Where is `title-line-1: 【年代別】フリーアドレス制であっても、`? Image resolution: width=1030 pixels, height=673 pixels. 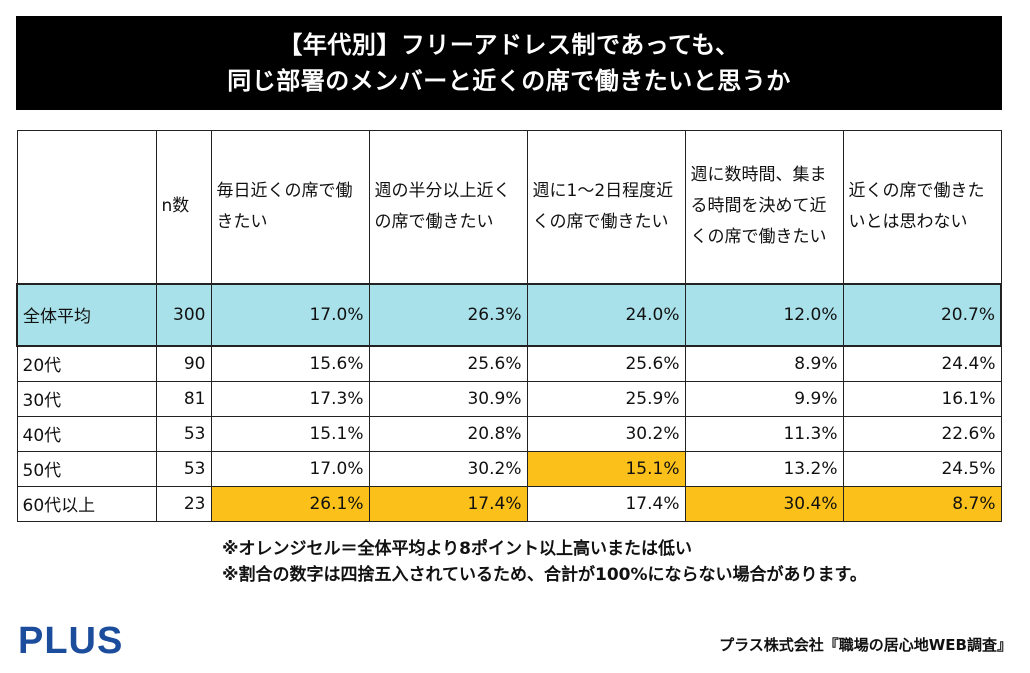
title-line-1: 【年代別】フリーアドレス制であっても、 is located at coordinates (509, 45).